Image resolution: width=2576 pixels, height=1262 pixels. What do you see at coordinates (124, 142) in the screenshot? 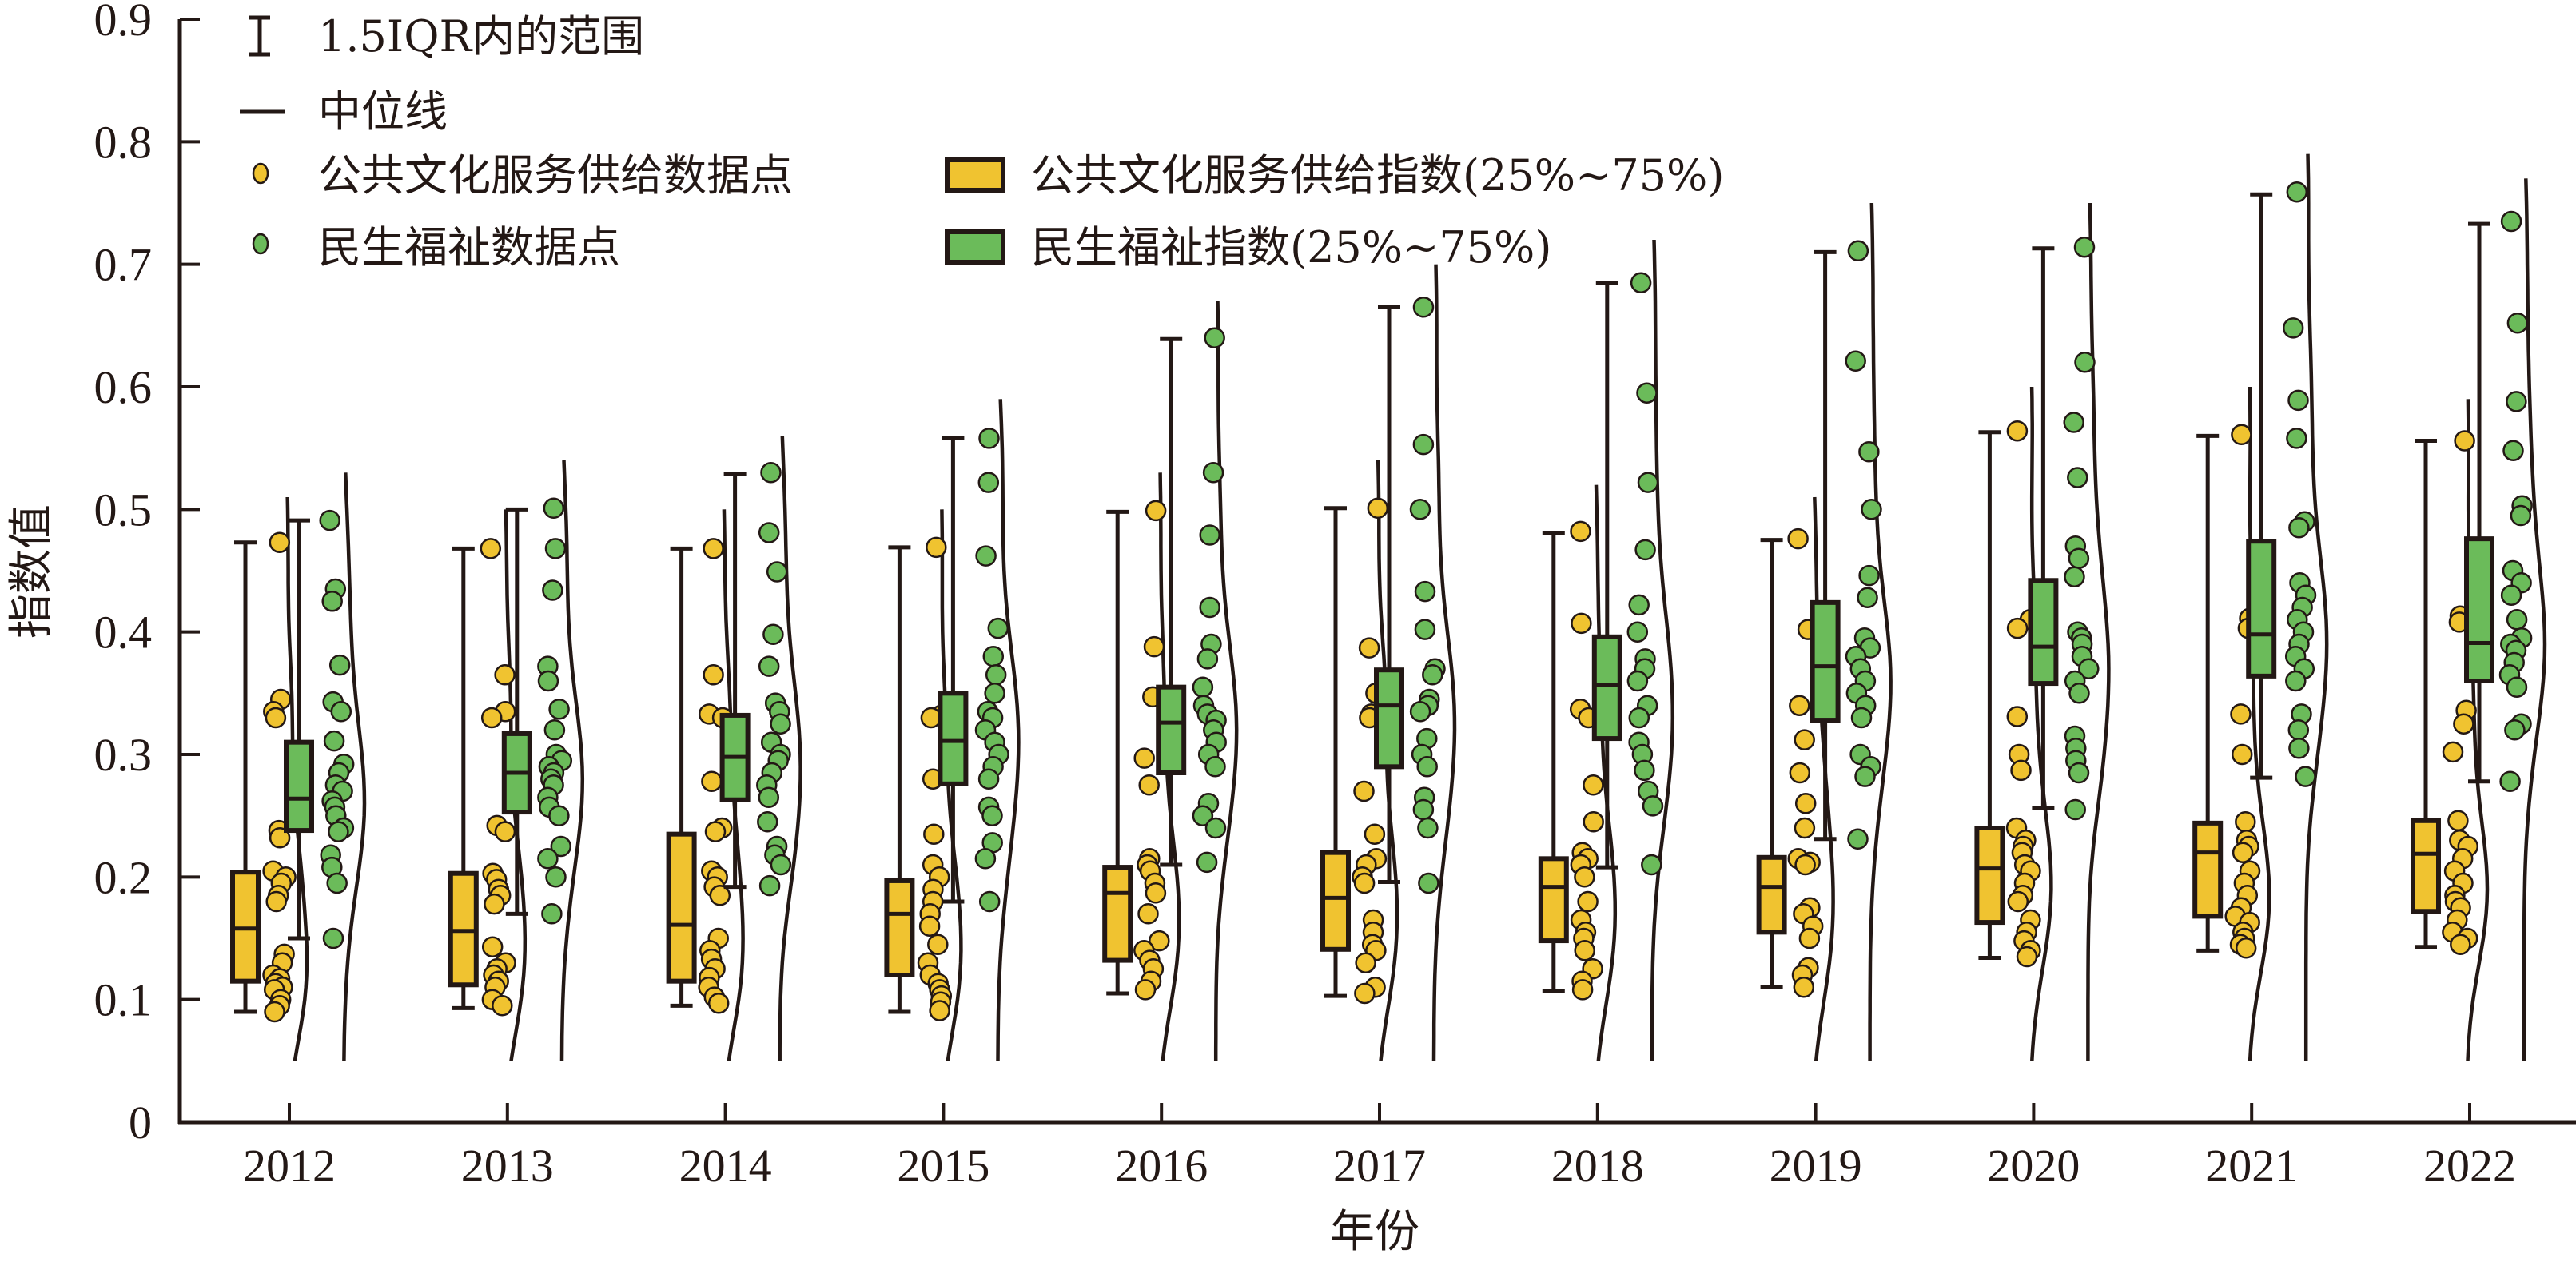
I see `y-tick-label: 0.8` at bounding box center [124, 142].